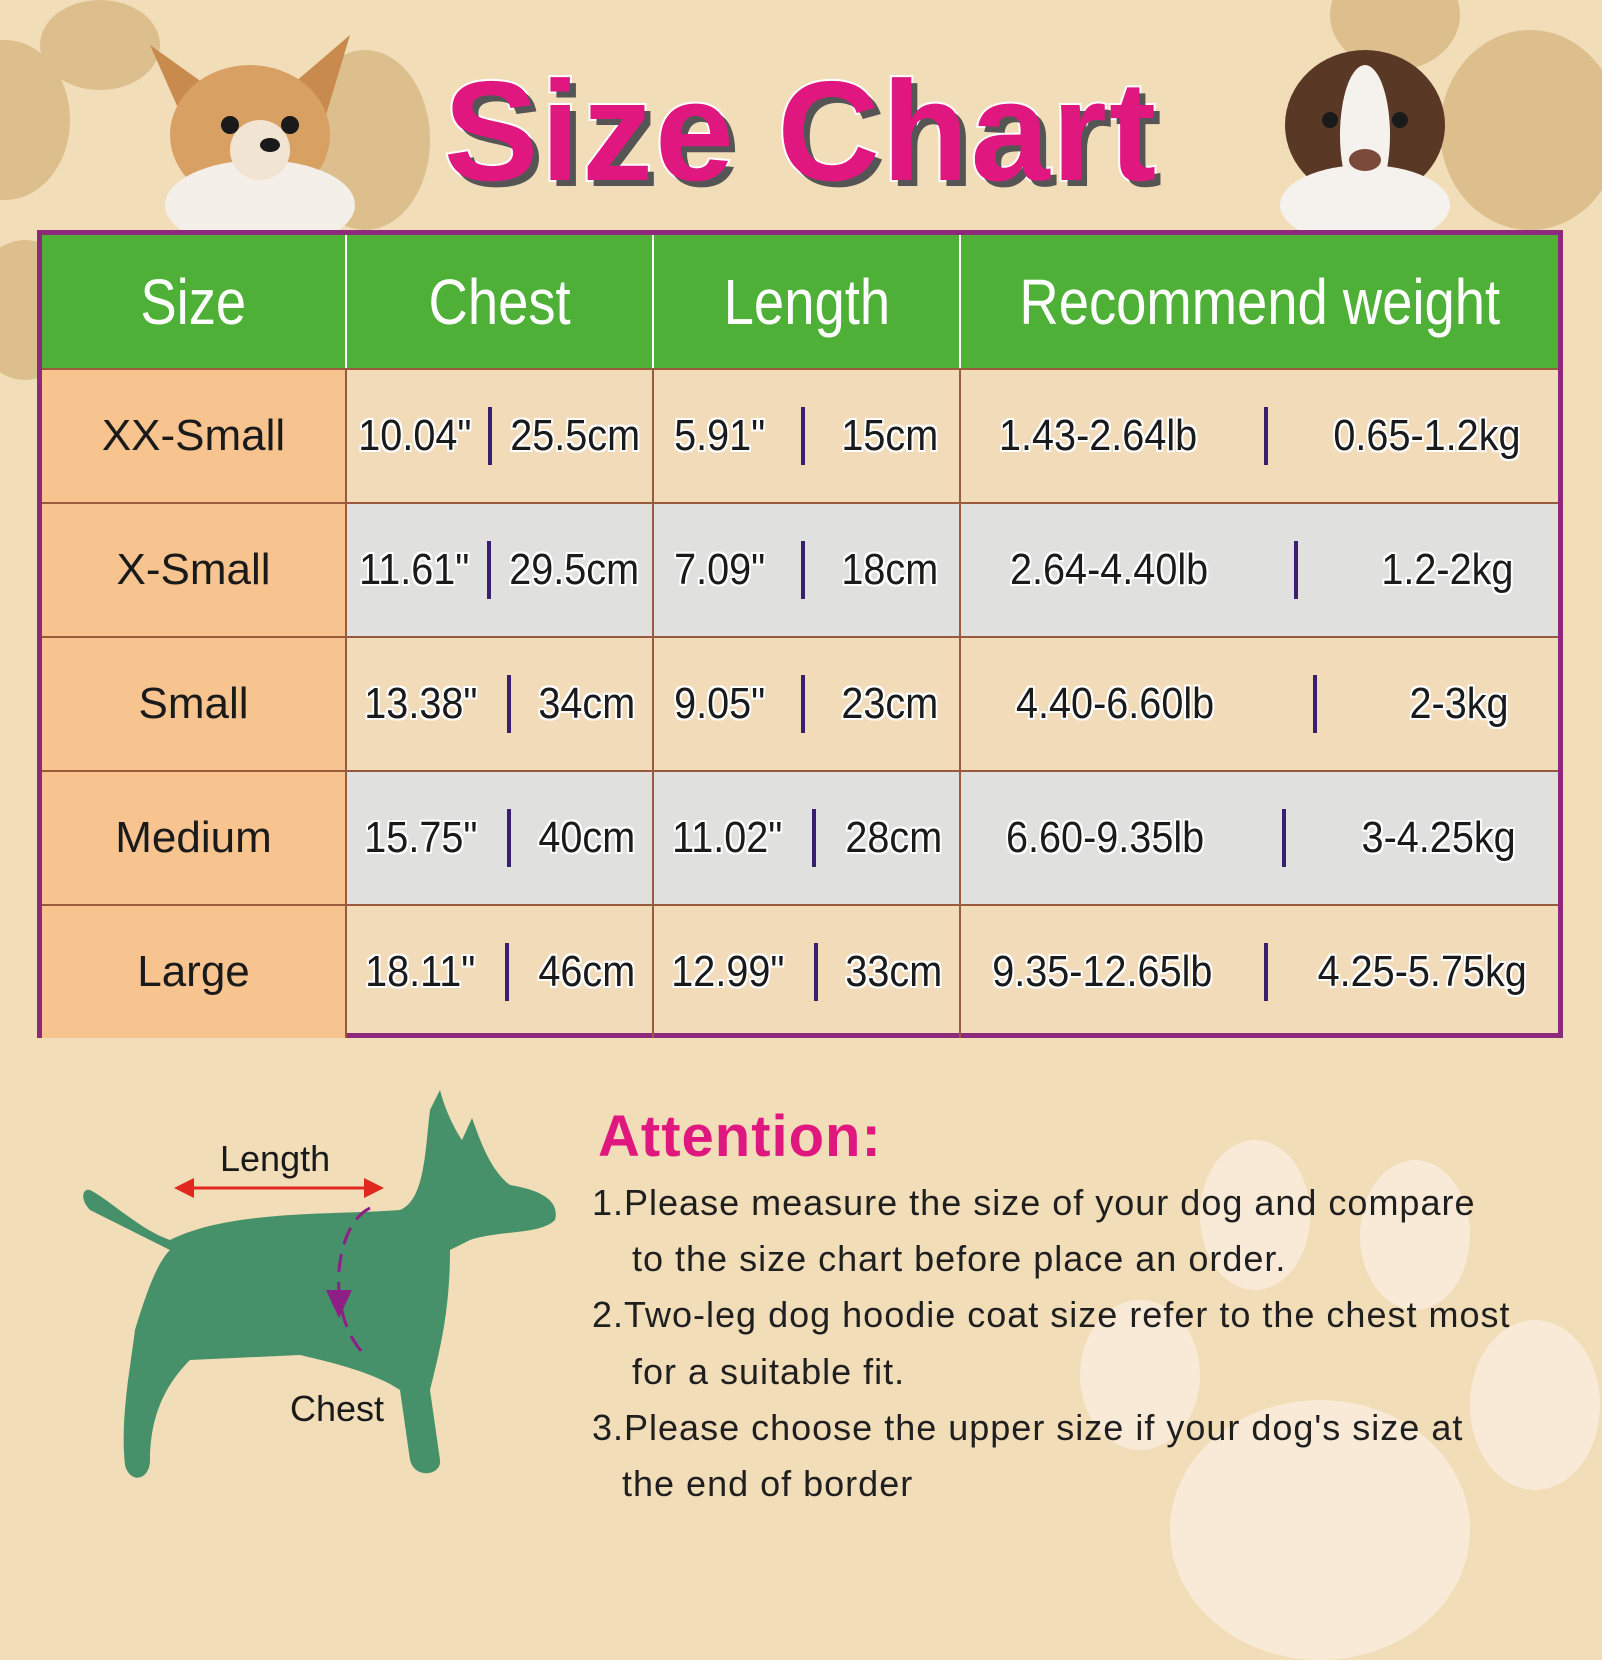 This screenshot has height=1660, width=1602. I want to click on length-imperial: 12.99", so click(728, 971).